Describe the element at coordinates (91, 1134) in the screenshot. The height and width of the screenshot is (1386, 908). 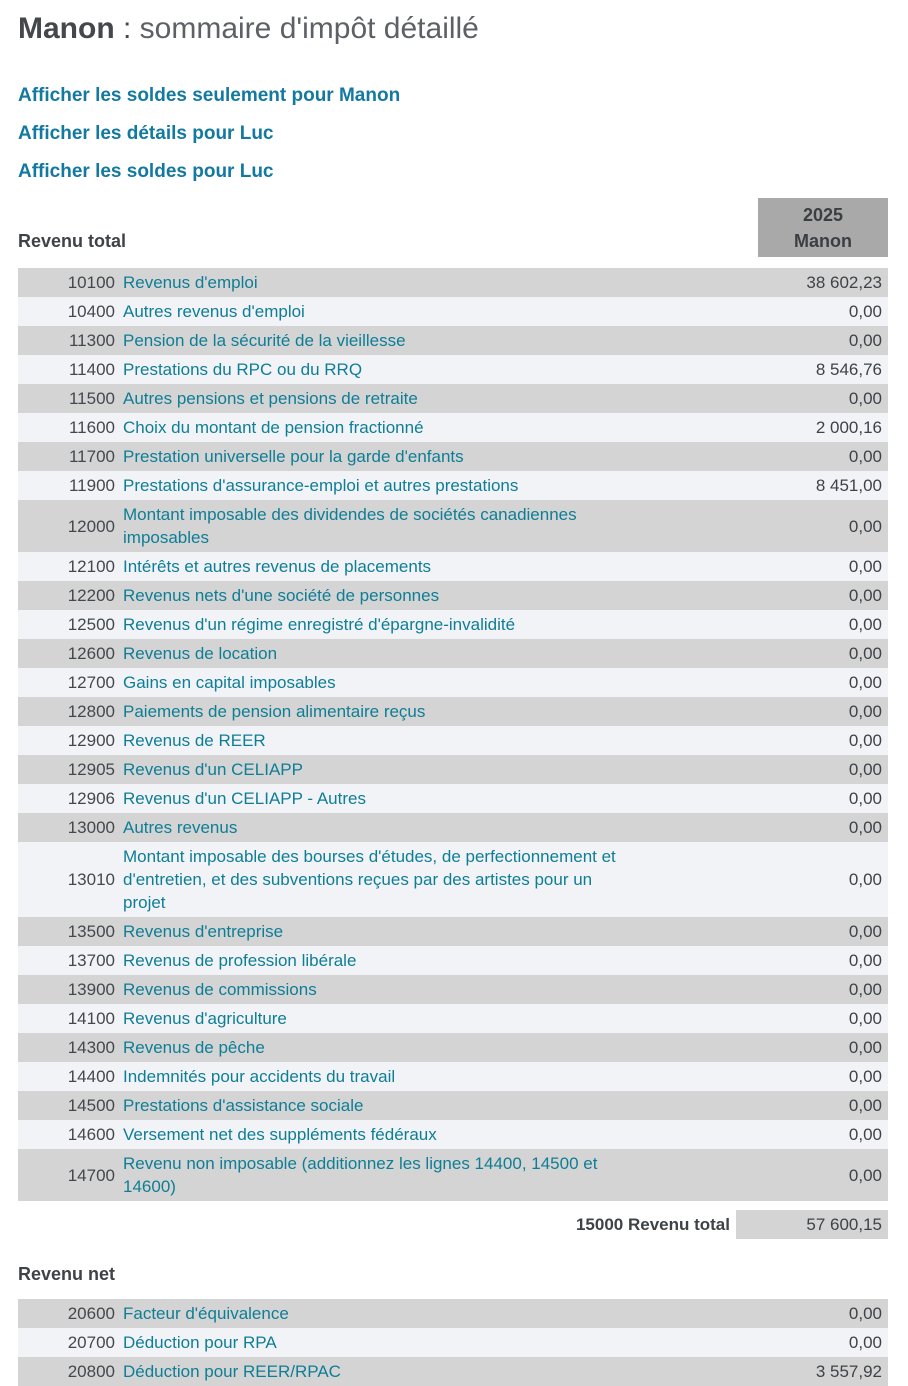
I see `line-number: 14600` at that location.